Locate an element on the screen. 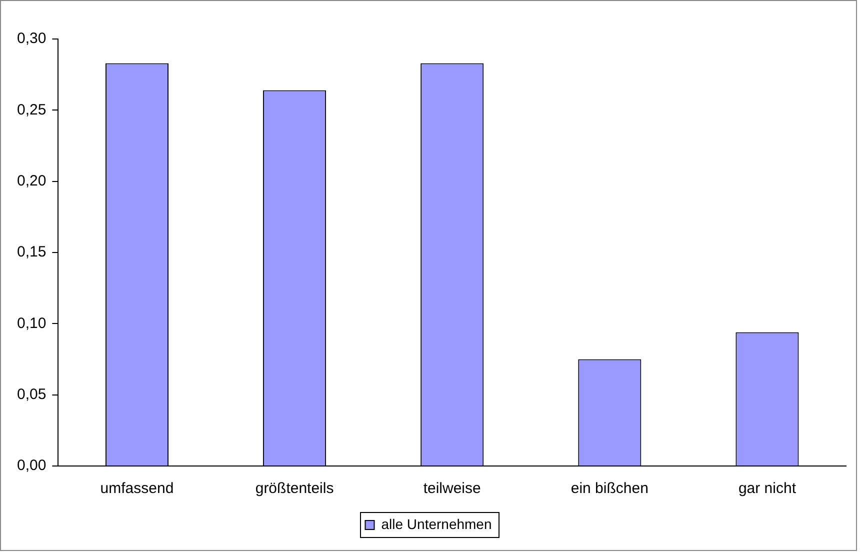 The height and width of the screenshot is (555, 861). y-tick-label: 0,20 is located at coordinates (31, 181).